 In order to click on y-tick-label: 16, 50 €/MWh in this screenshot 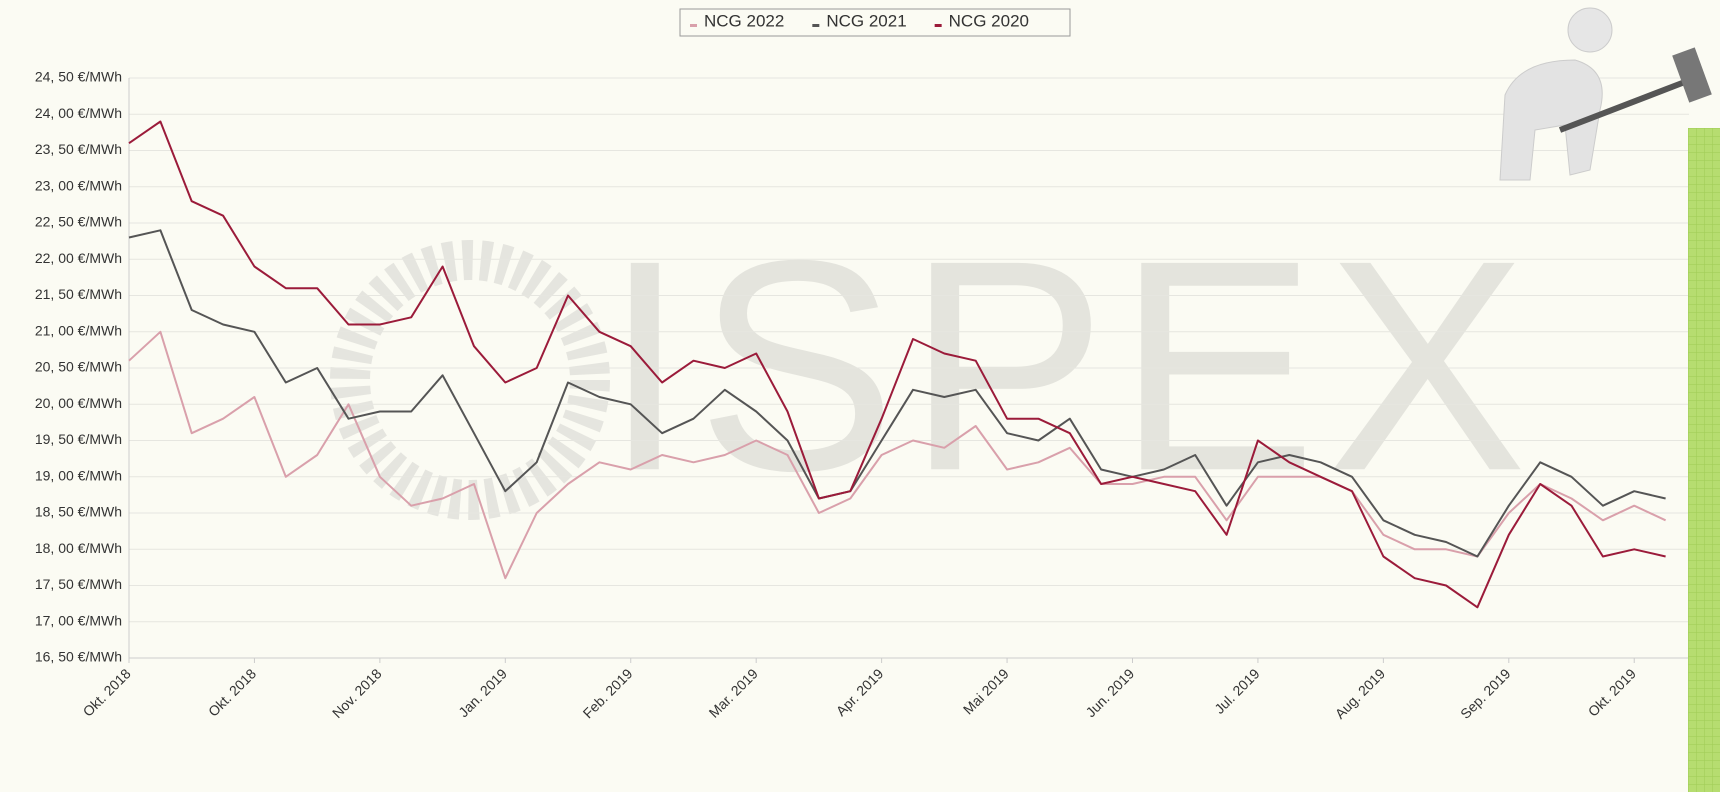, I will do `click(78, 657)`.